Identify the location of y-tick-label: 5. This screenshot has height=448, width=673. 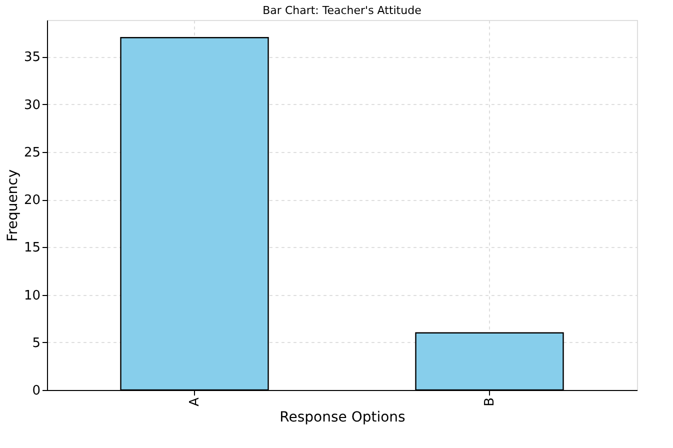
(36, 343).